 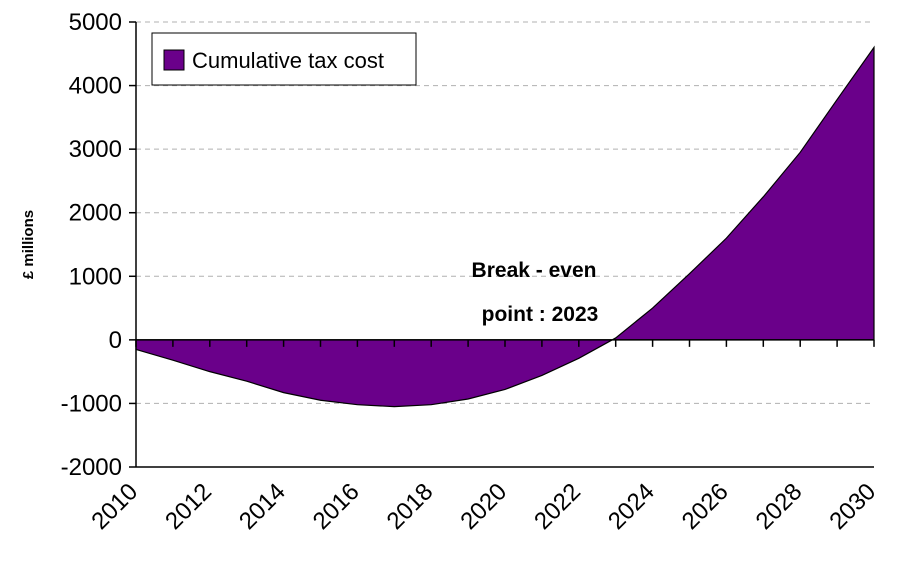 What do you see at coordinates (91, 245) in the screenshot?
I see `y-tick-labels: -2000 -1000 0 1000 2000 3000 4000 5000` at bounding box center [91, 245].